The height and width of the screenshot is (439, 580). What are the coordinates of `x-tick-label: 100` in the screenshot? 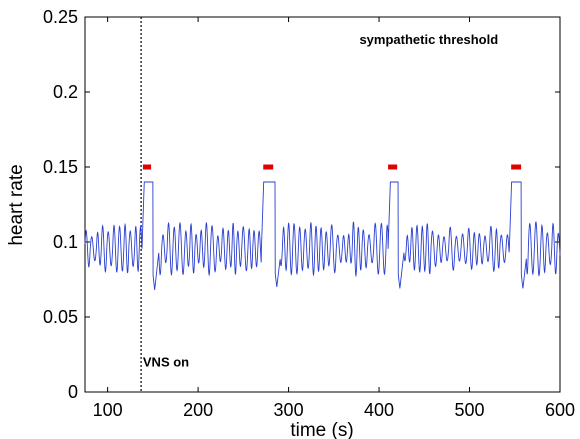 It's located at (108, 410).